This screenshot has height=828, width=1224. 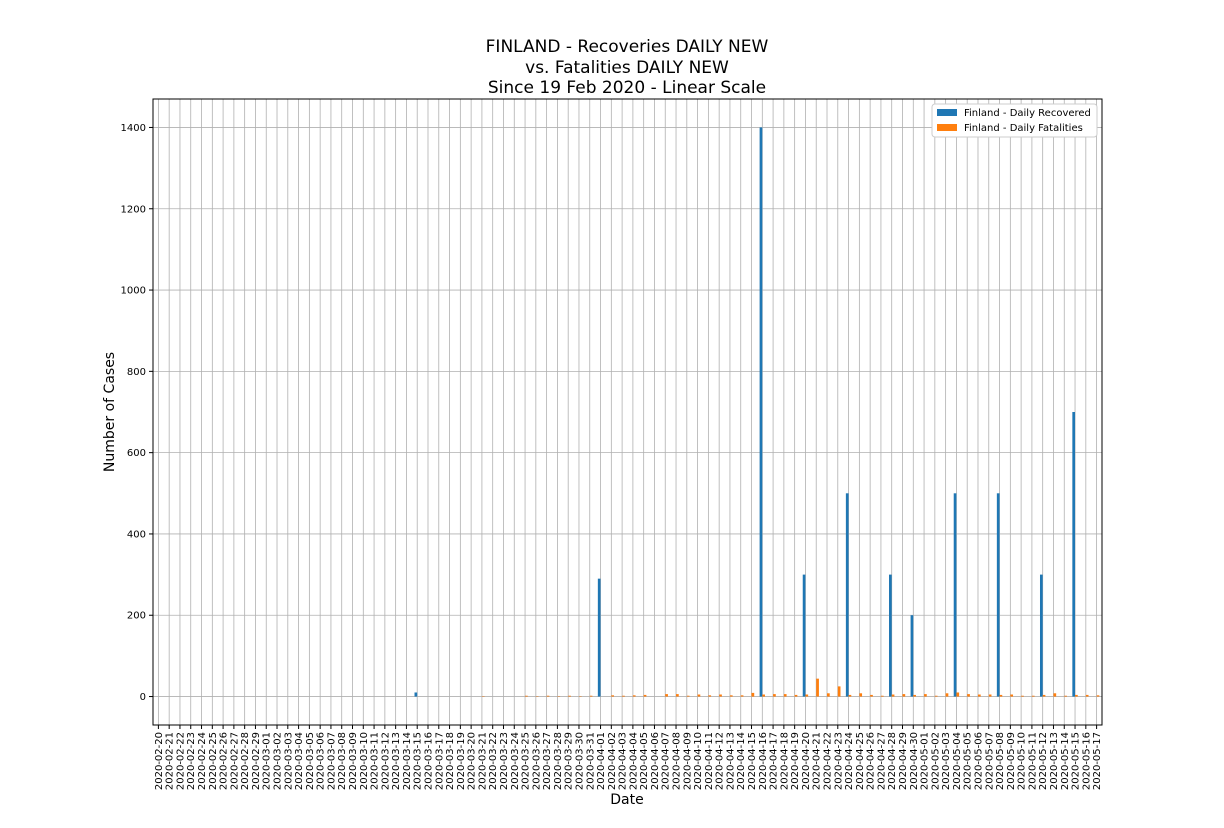 I want to click on x-tick-label: 2020-03-02, so click(x=278, y=761).